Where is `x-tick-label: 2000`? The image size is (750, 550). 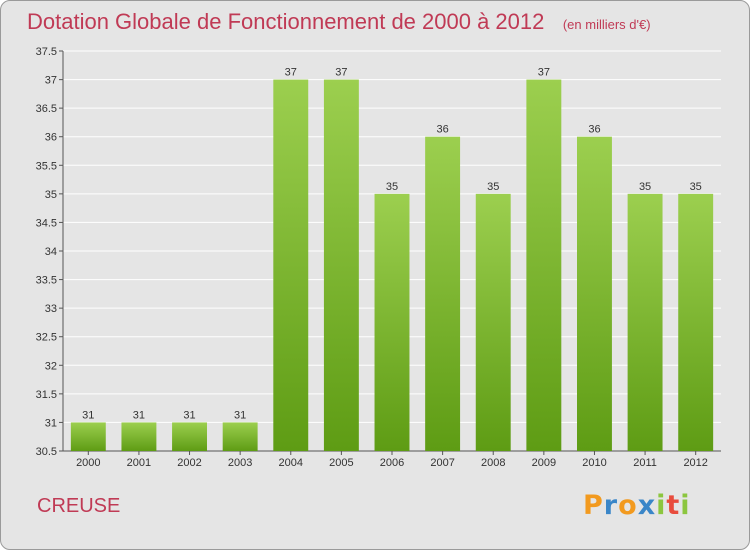 x-tick-label: 2000 is located at coordinates (88, 463).